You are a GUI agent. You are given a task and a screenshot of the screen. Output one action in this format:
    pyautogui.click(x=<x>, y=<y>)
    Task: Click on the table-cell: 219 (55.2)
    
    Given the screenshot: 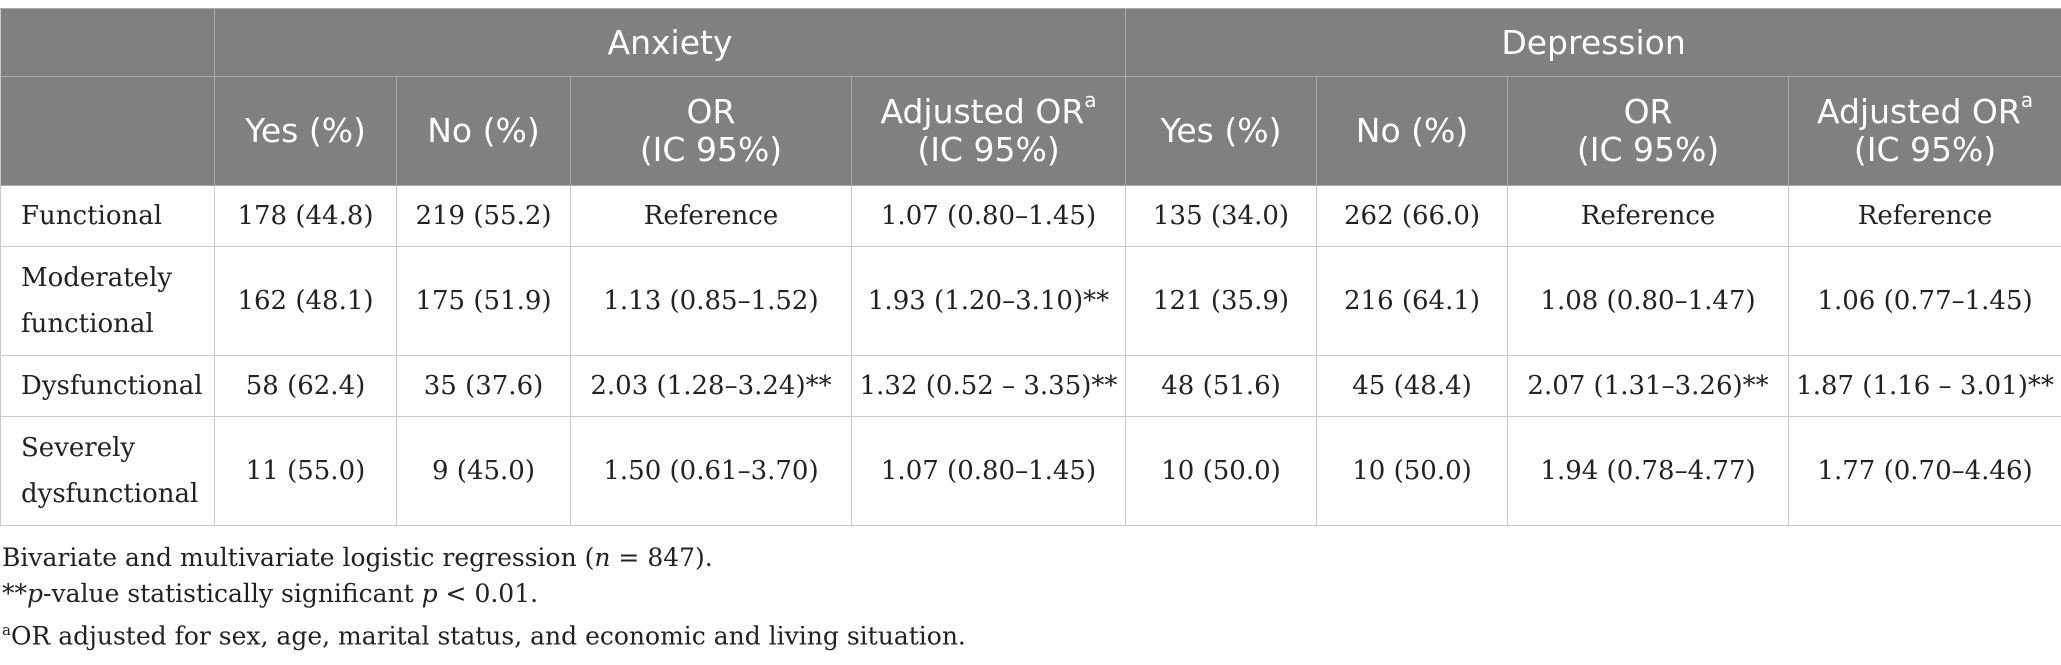 What is the action you would take?
    pyautogui.click(x=483, y=216)
    